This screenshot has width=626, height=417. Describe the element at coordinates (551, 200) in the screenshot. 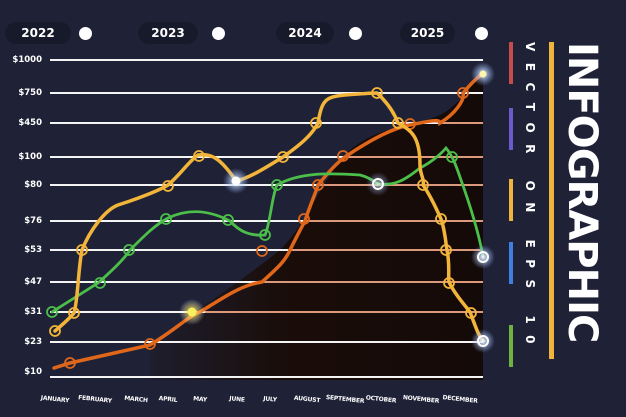

I see `accent-bar` at that location.